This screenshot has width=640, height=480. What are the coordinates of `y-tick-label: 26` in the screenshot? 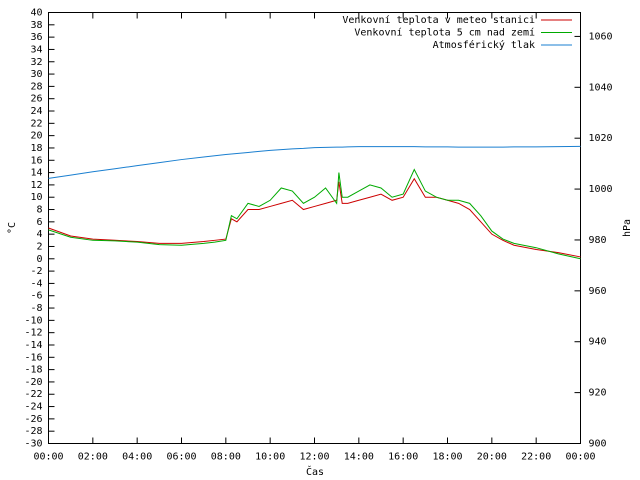 It's located at (36, 99).